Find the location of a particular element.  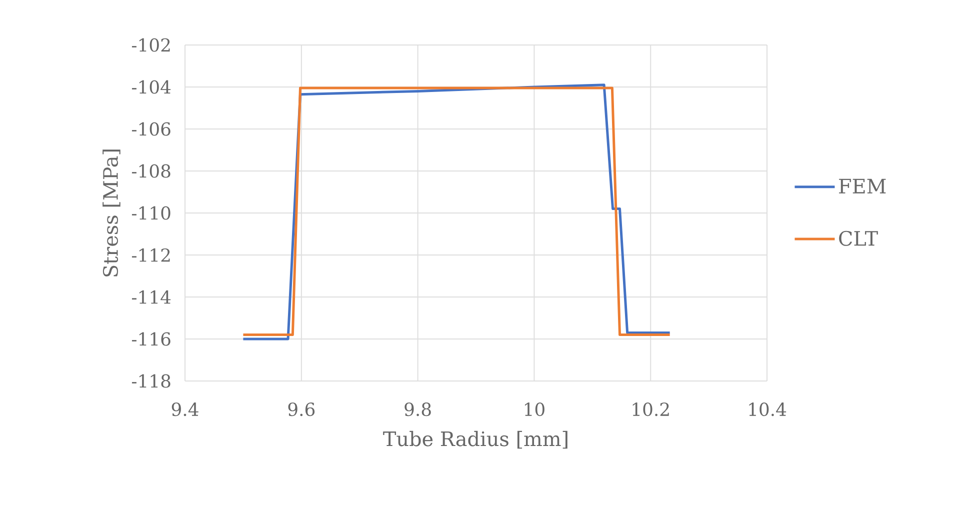

y-tick-label: -118 is located at coordinates (151, 381).